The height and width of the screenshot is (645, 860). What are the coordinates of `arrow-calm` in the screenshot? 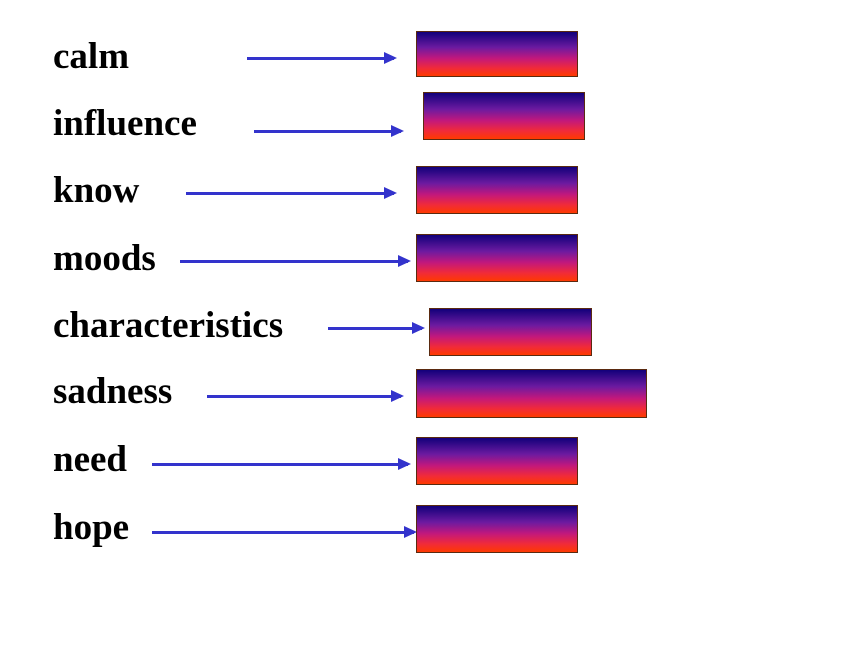 It's located at (322, 58).